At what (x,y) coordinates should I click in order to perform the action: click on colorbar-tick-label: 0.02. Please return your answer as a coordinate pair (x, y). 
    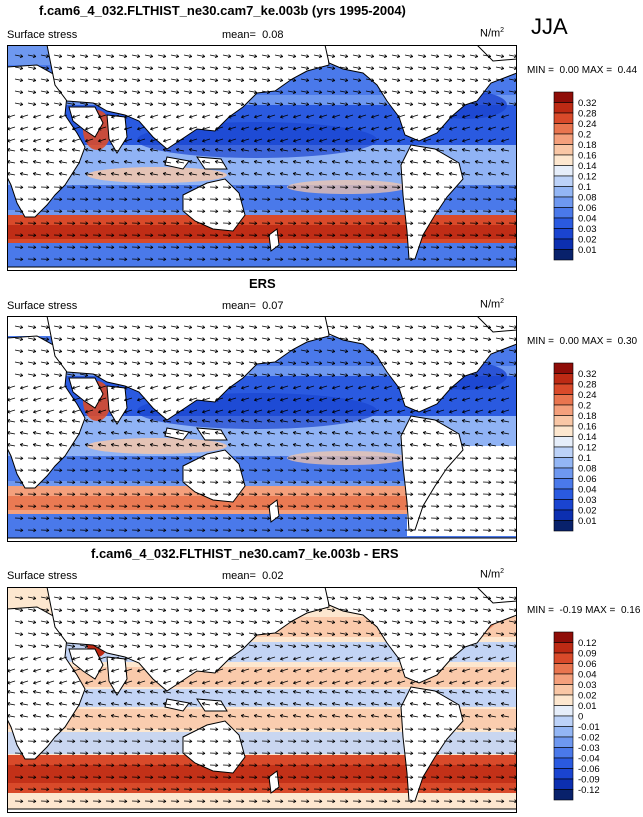
    Looking at the image, I should click on (587, 511).